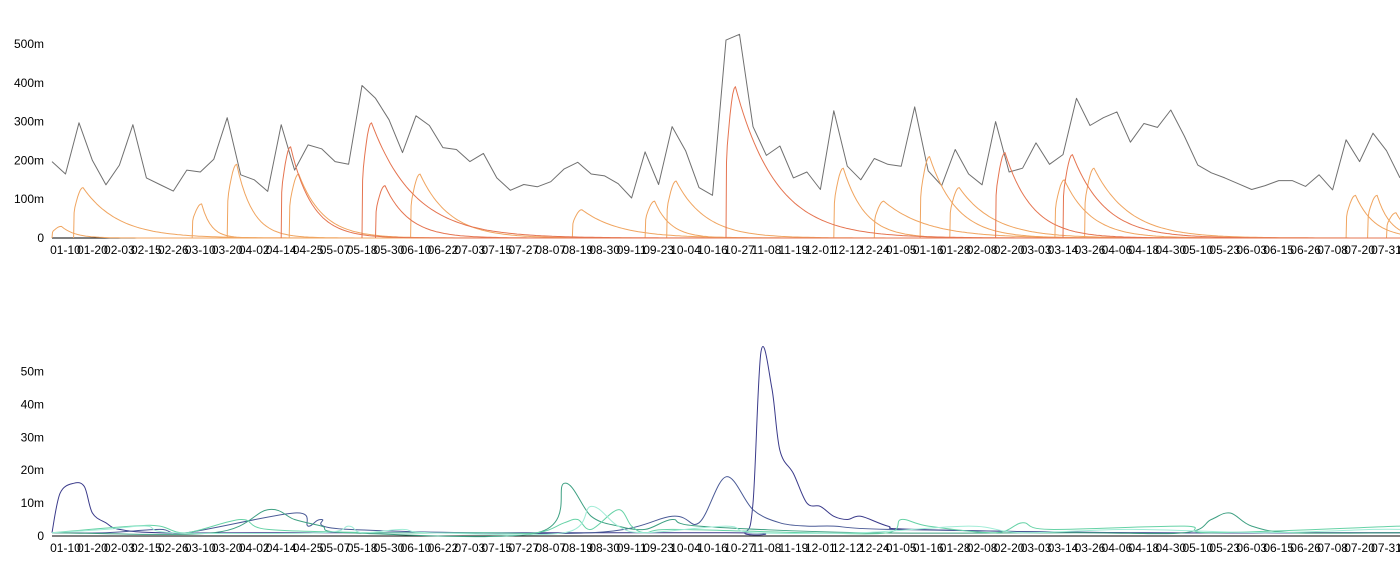  I want to click on x-tick-label: 07-08, so click(1332, 250).